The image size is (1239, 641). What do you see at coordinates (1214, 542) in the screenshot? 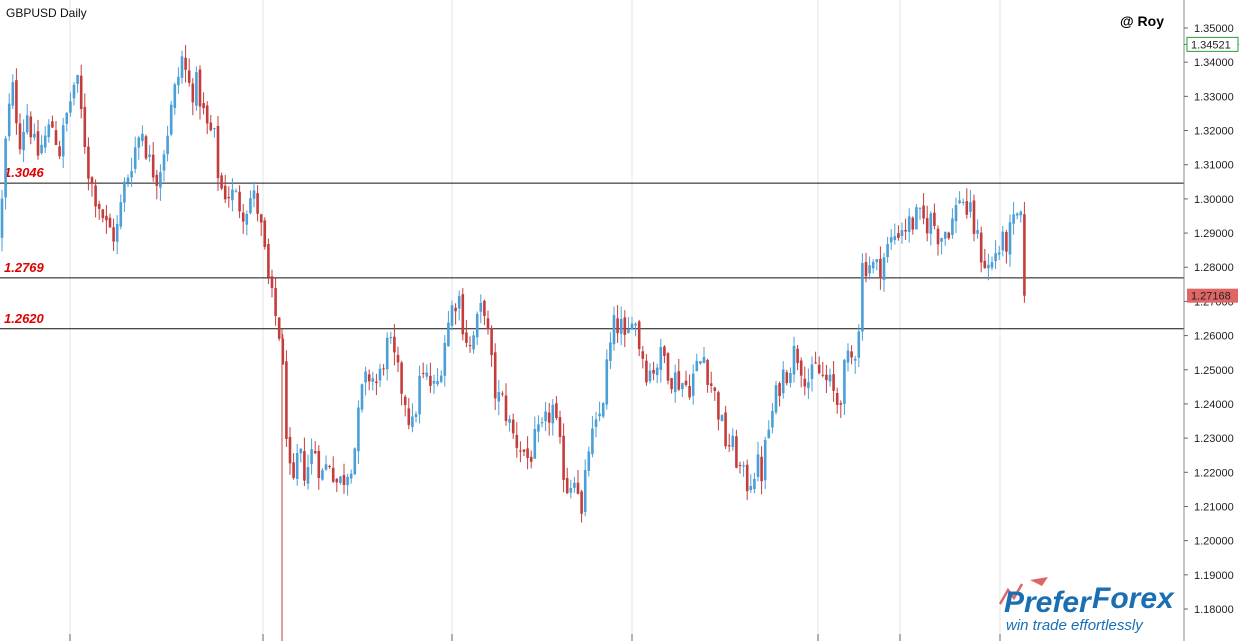
I see `price-tick-label: 1.20000` at bounding box center [1214, 542].